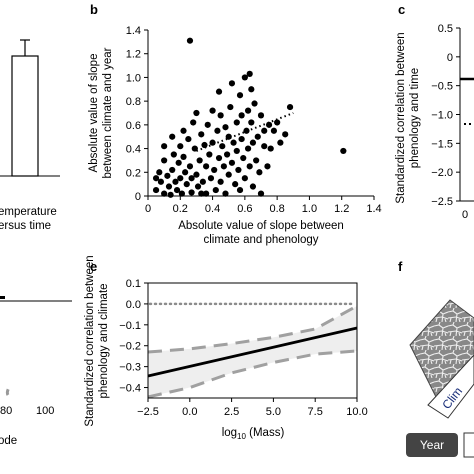 The image size is (474, 474). Describe the element at coordinates (108, 112) in the screenshot. I see `panel-b-ylabel-line2: between climate and year` at that location.